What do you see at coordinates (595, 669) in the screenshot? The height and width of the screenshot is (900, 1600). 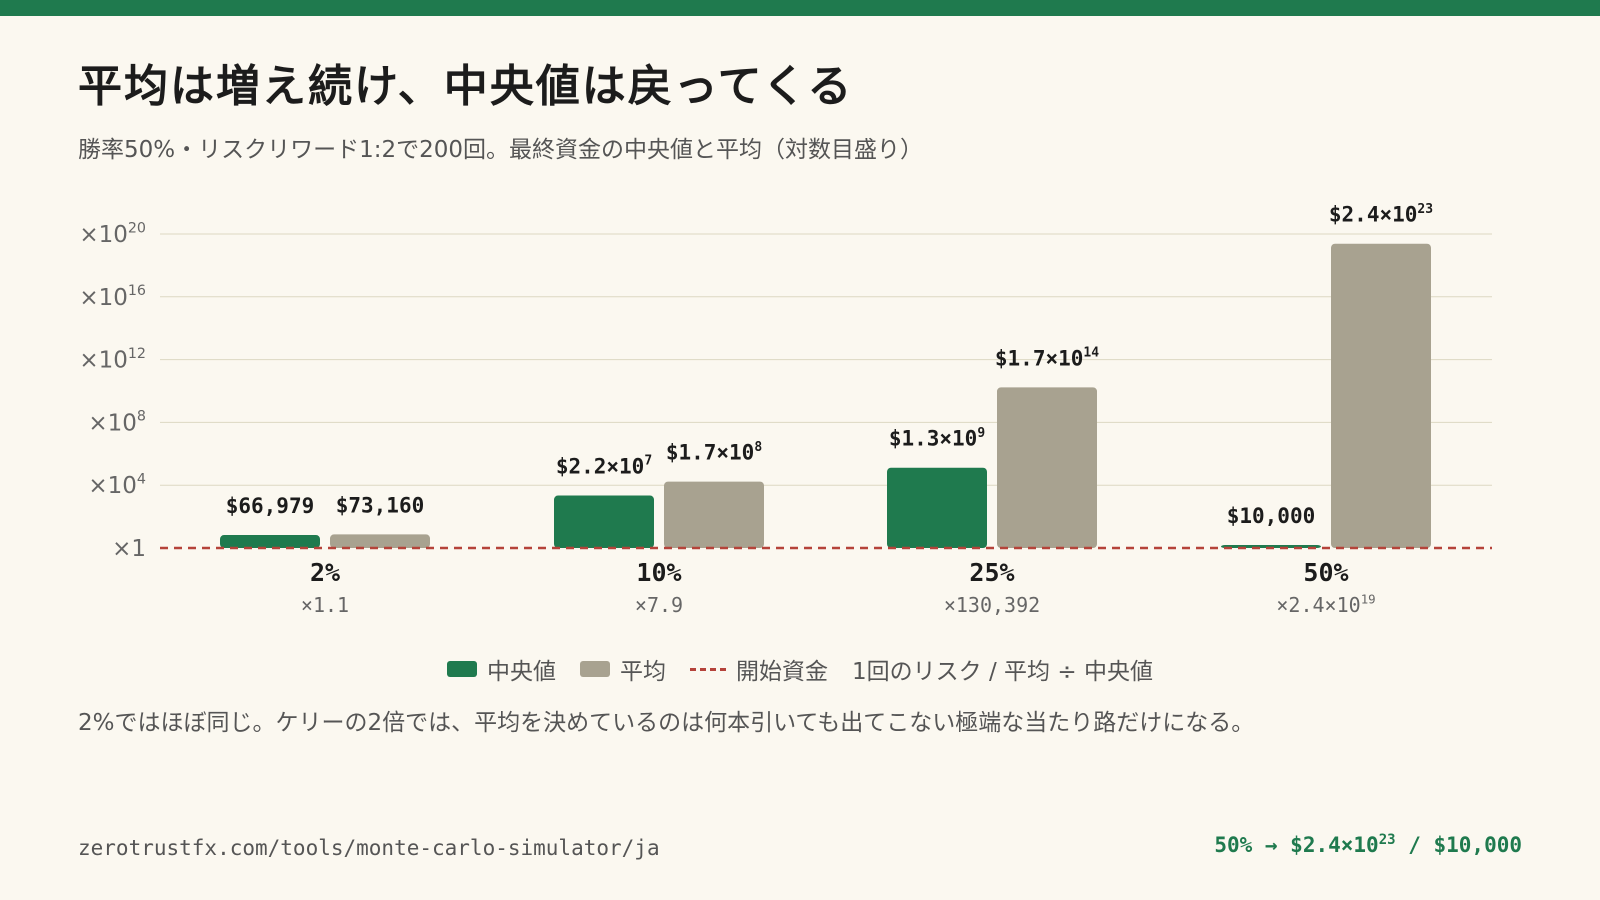 I see `legend-swatch-mean` at bounding box center [595, 669].